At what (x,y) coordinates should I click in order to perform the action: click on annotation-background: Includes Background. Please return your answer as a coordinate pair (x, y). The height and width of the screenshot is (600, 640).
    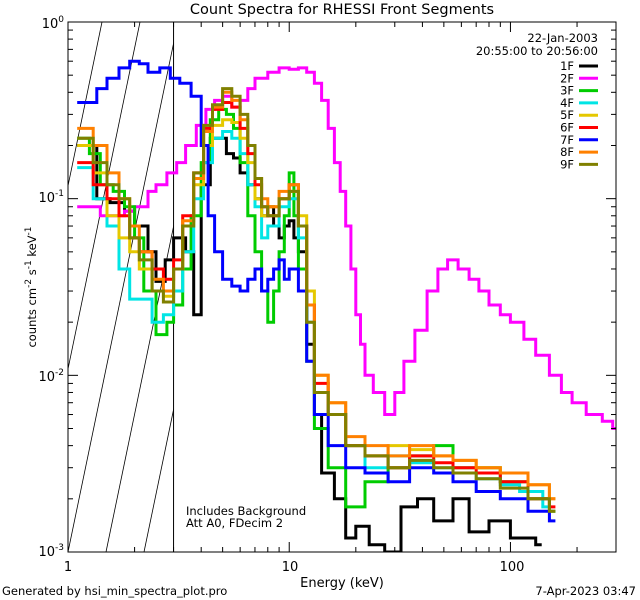
    Looking at the image, I should click on (246, 511).